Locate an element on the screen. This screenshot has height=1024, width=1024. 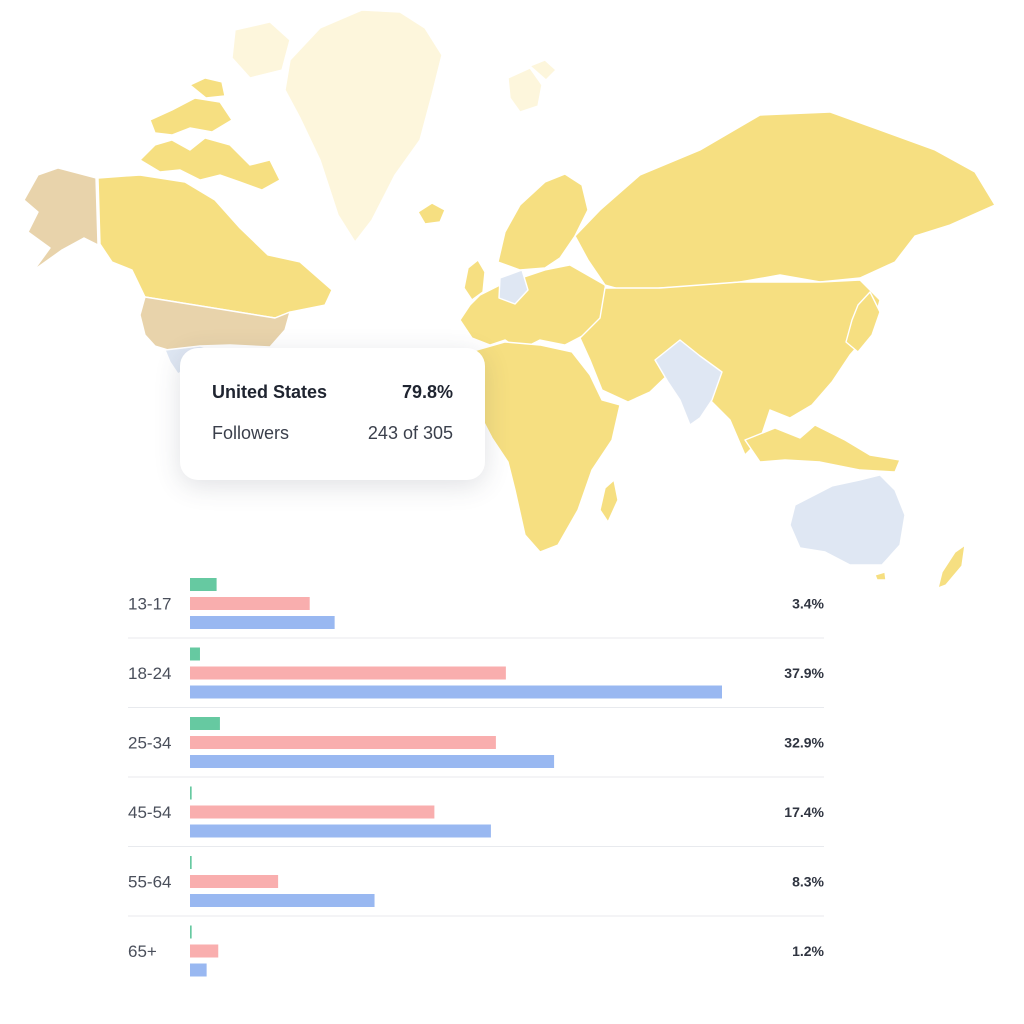
tooltip-metric-label: Followers is located at coordinates (251, 433).